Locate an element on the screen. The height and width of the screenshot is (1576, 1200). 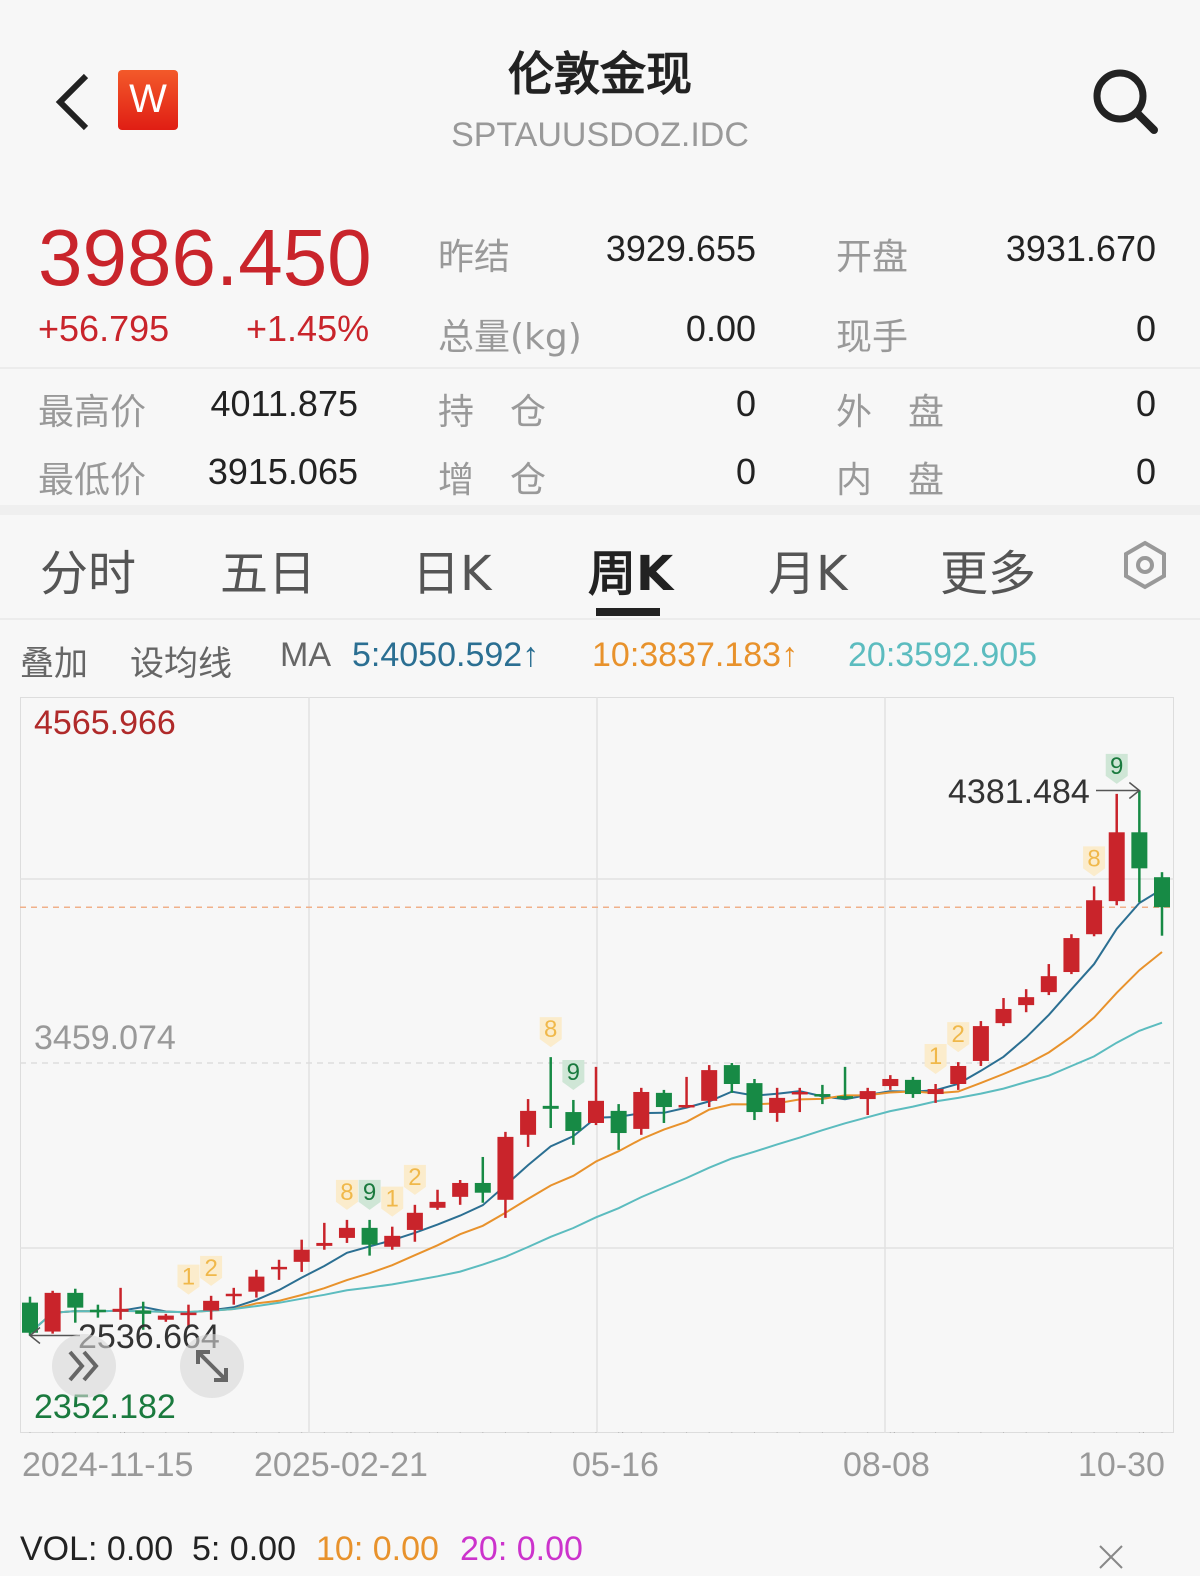
stat-value: 4011.875 is located at coordinates (284, 403).